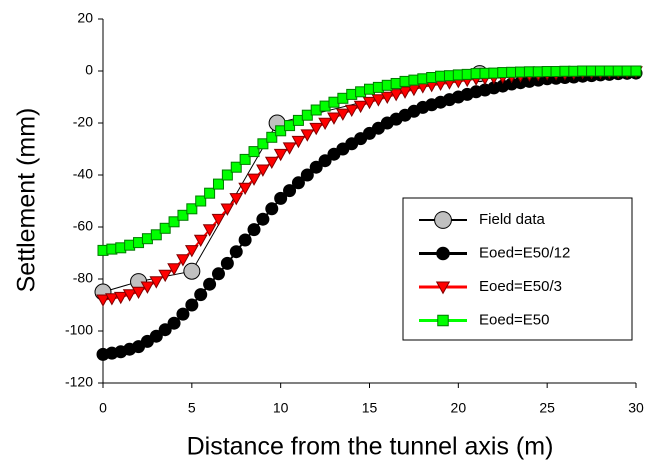  What do you see at coordinates (103, 408) in the screenshot?
I see `x-tick-label: 0` at bounding box center [103, 408].